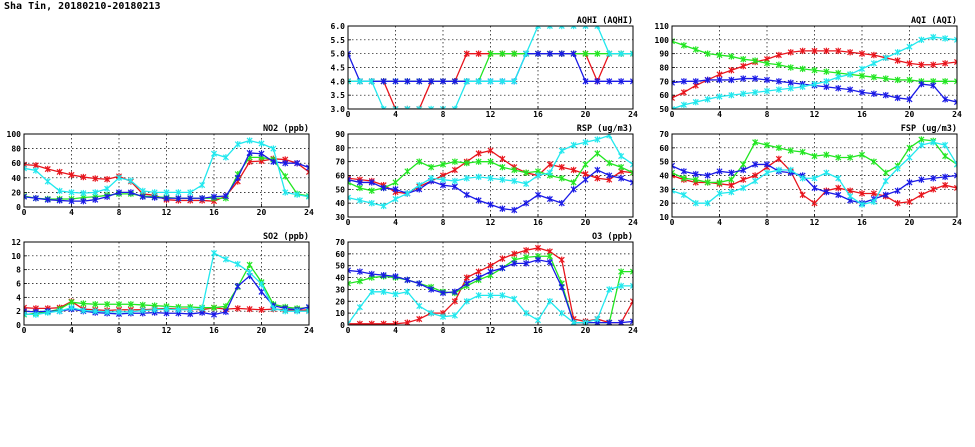 This screenshot has width=975, height=447. I want to click on x-tick-label: 24, so click(633, 330).